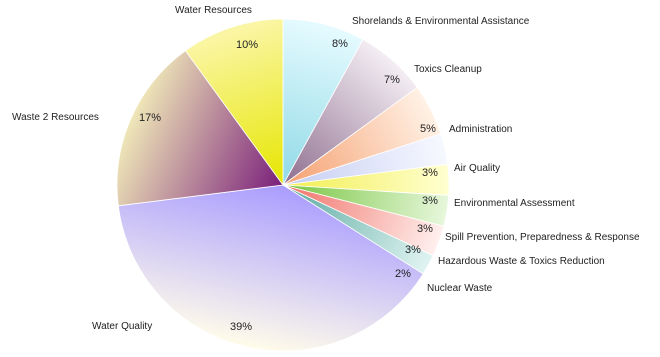 The image size is (660, 357). I want to click on slice-label-hazardous-waste-and-toxics-reduction: Hazardous Waste & Toxics Reduction, so click(521, 261).